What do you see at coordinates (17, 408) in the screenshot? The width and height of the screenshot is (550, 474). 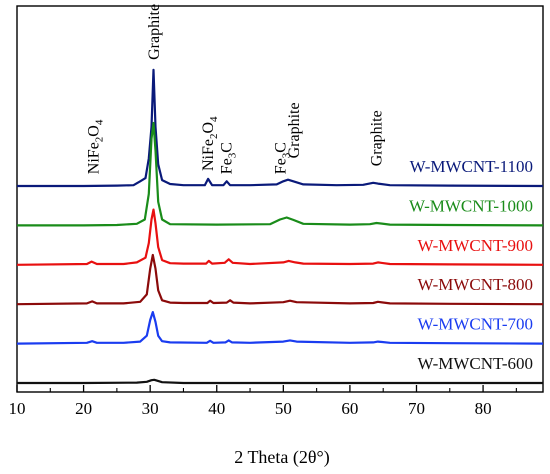 I see `x-tick-label-0: 10` at bounding box center [17, 408].